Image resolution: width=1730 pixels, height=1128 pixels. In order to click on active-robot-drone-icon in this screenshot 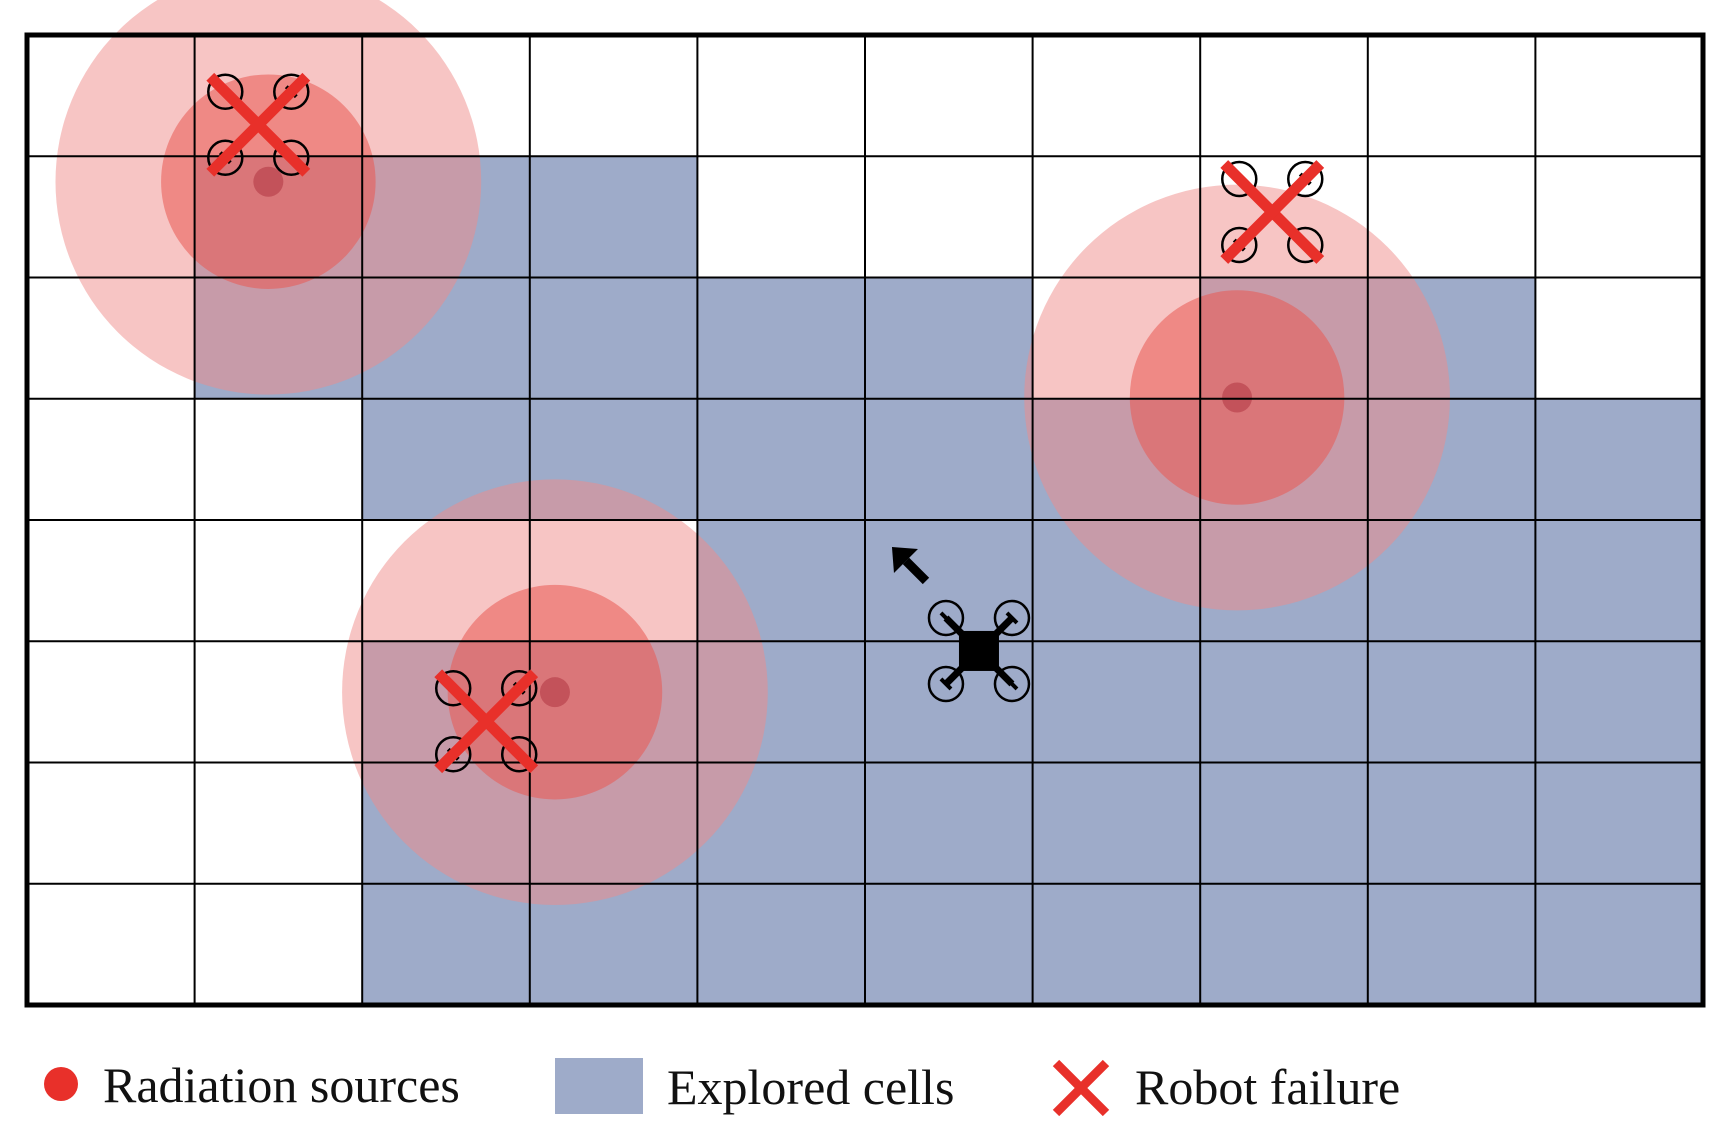, I will do `click(979, 651)`.